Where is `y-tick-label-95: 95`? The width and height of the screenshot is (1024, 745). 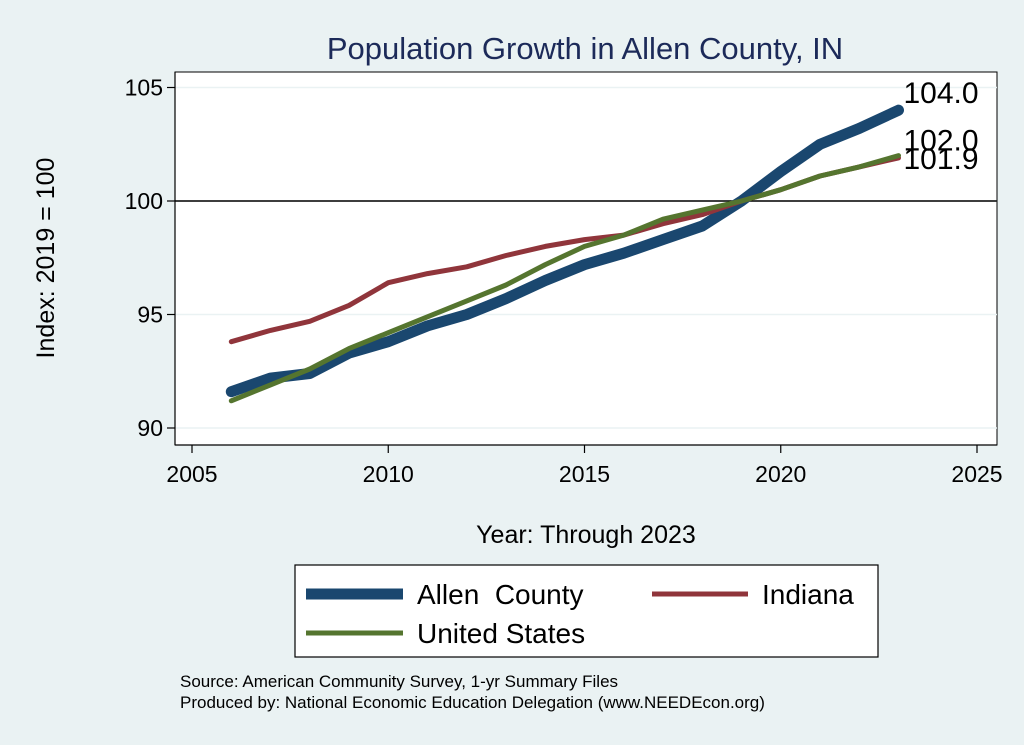
y-tick-label-95: 95 is located at coordinates (150, 315).